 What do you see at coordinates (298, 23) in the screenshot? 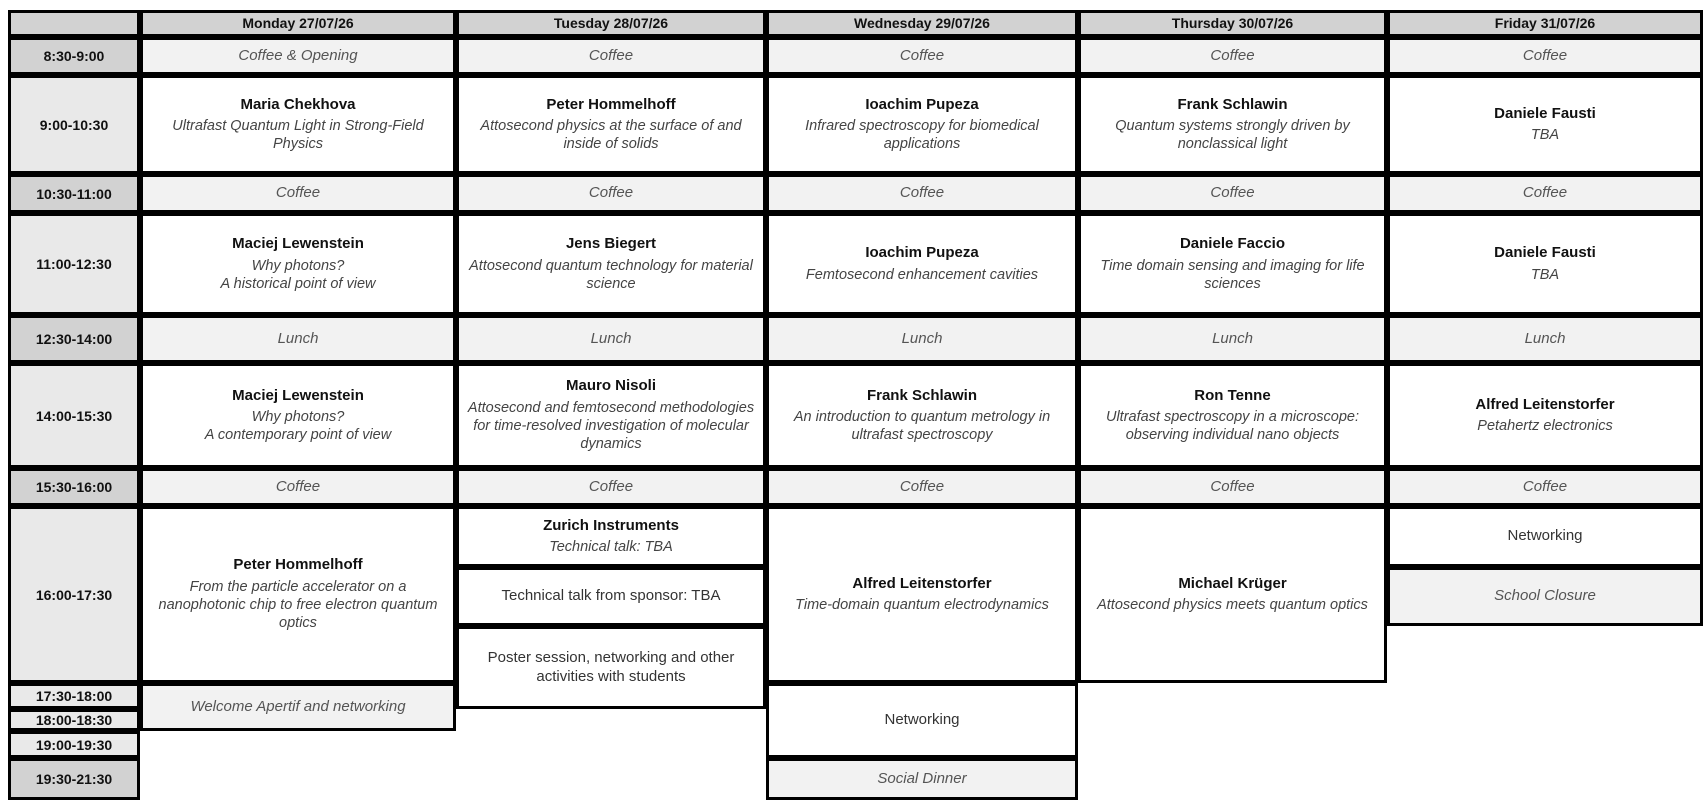
I see `day-header-monday: Monday 27/07/26` at bounding box center [298, 23].